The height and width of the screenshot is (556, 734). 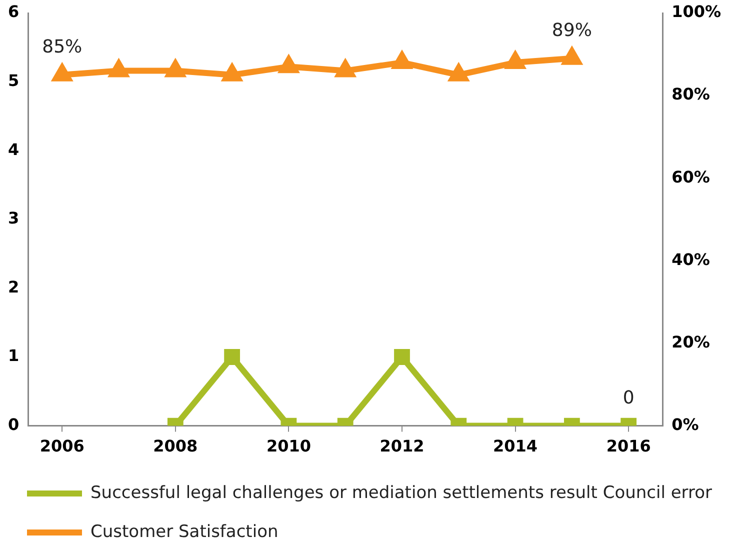 I want to click on data-label: 85%, so click(x=62, y=47).